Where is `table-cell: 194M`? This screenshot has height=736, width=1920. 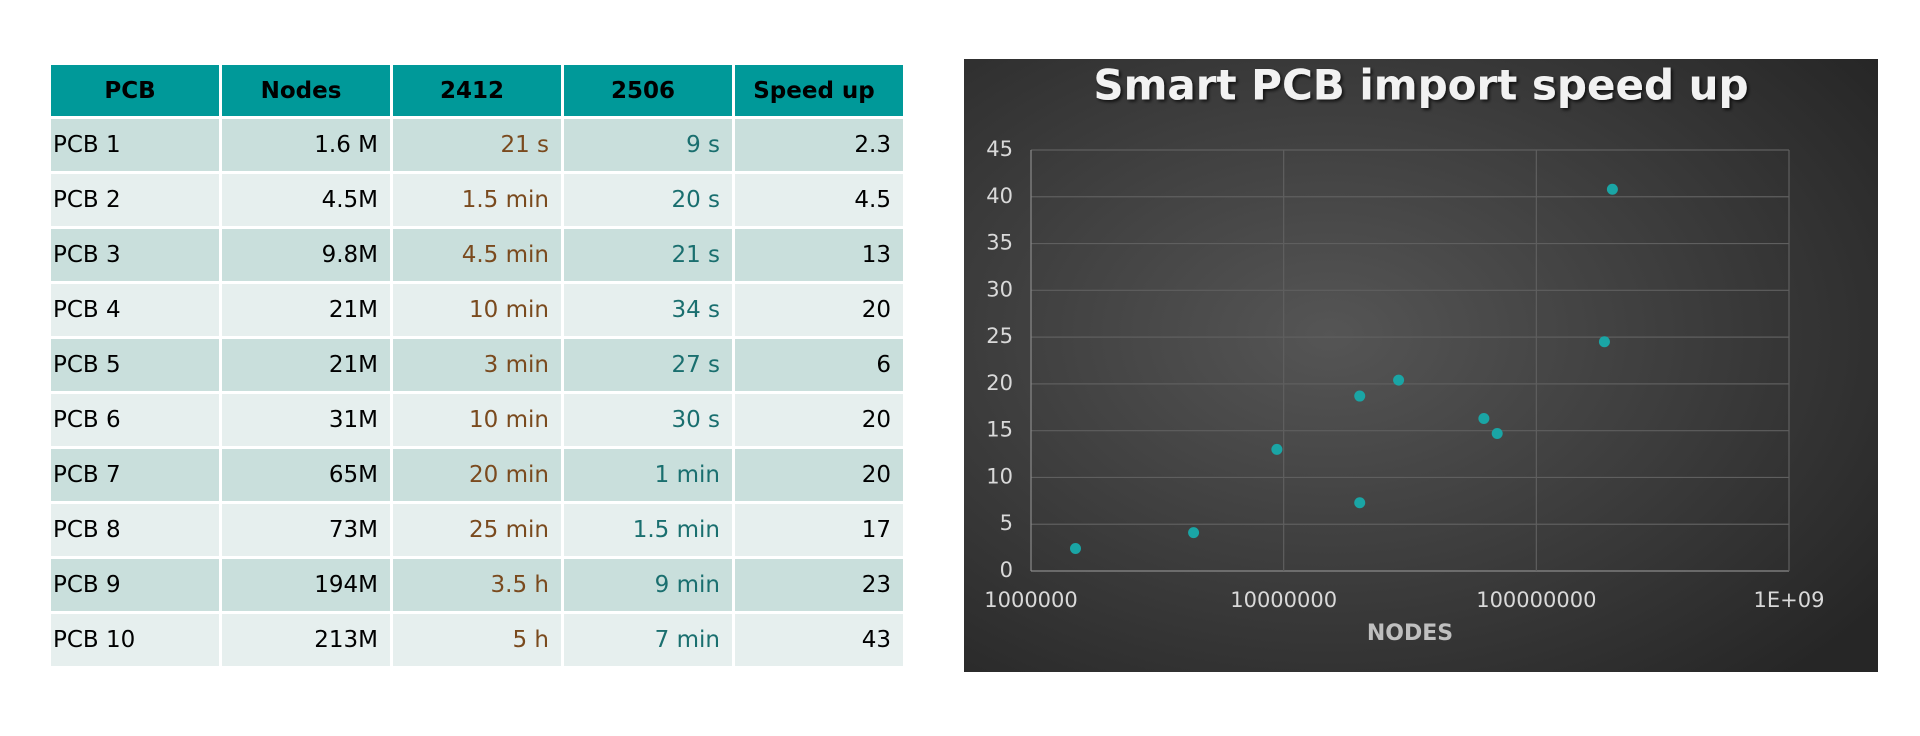
table-cell: 194M is located at coordinates (306, 585).